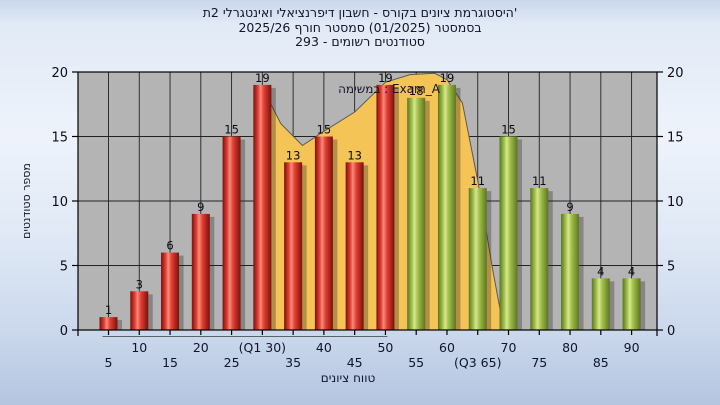 The width and height of the screenshot is (720, 405). I want to click on y-tick-label-left: 20, so click(59, 73).